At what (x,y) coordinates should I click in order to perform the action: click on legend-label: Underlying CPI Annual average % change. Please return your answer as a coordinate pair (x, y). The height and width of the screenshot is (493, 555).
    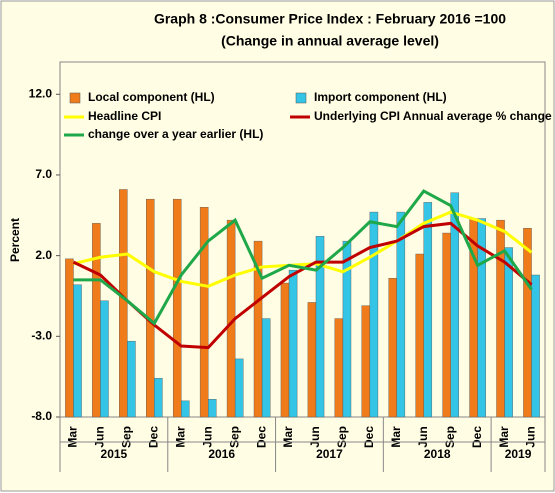
    Looking at the image, I should click on (433, 116).